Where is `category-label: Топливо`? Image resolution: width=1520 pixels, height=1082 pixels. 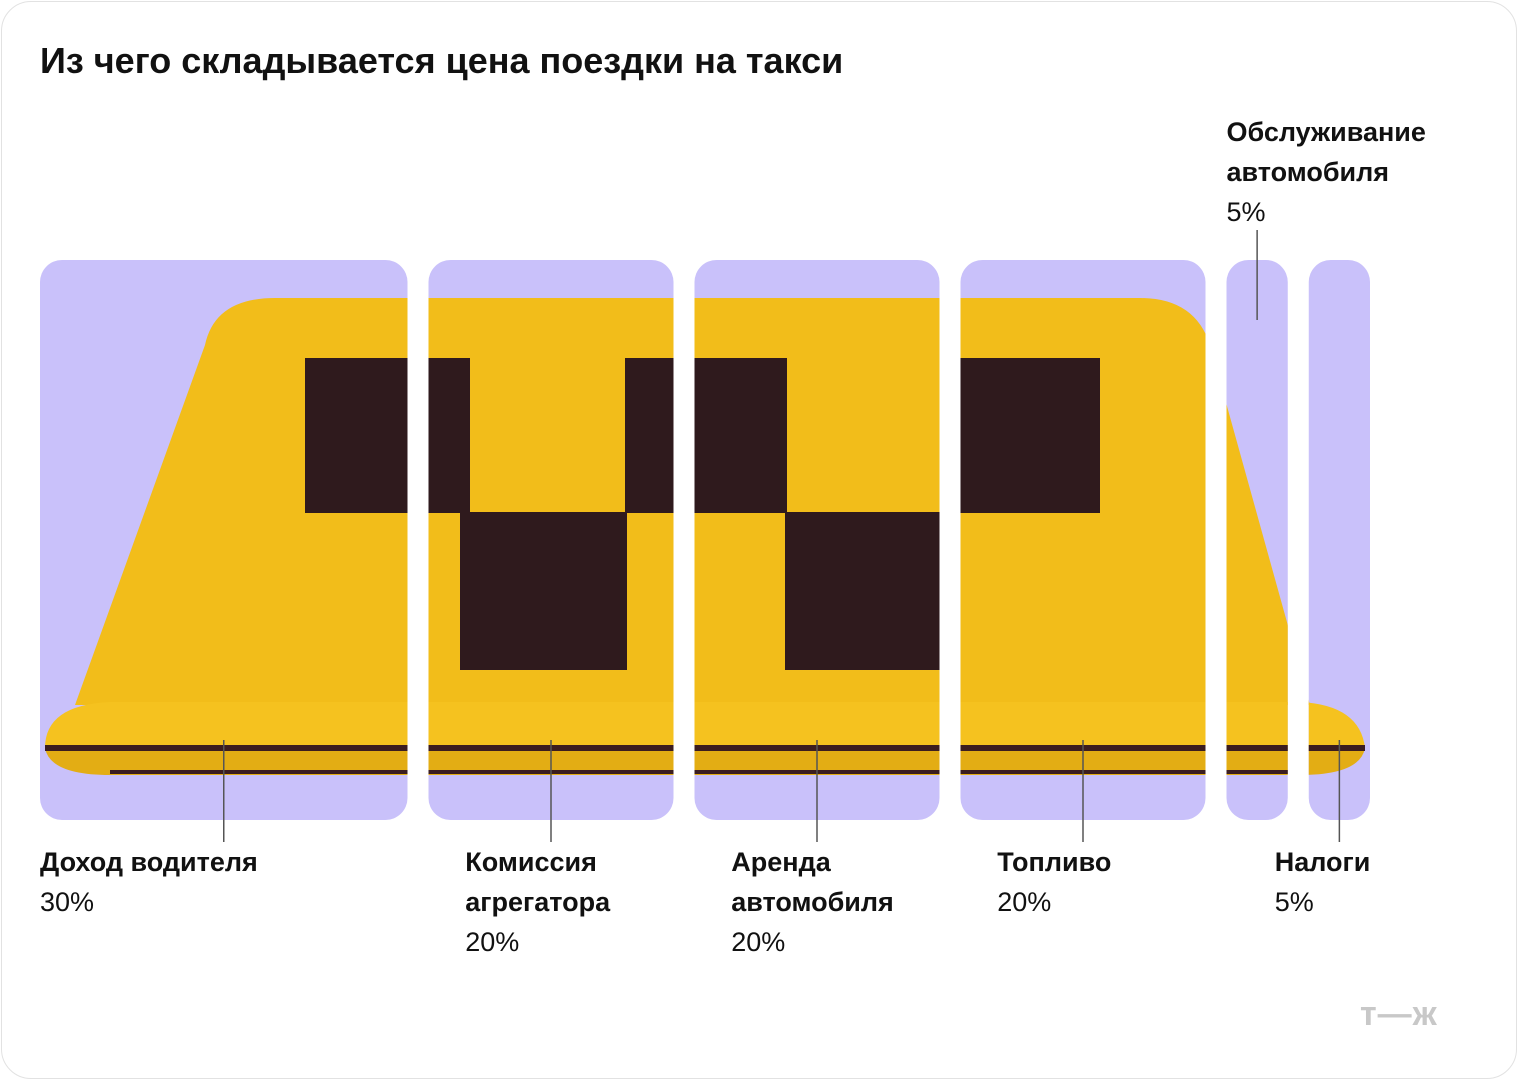 category-label: Топливо is located at coordinates (1054, 862).